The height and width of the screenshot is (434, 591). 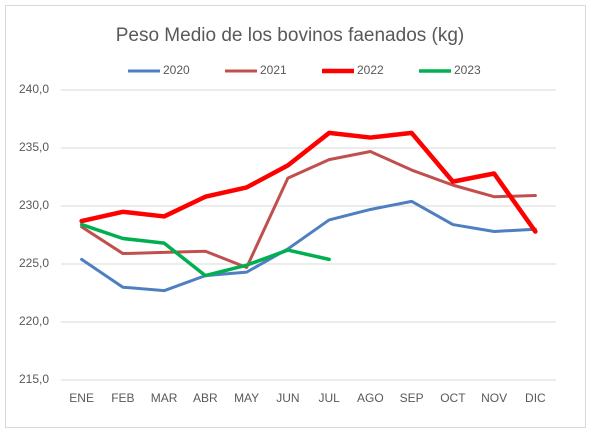 I want to click on y-tick-label: 220,0, so click(x=34, y=321).